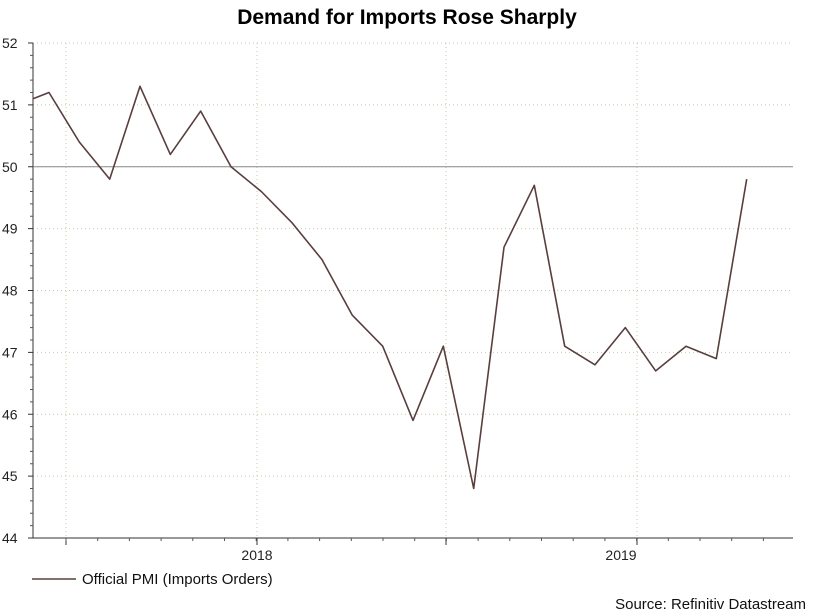  I want to click on x-tick-label: 2018, so click(256, 555).